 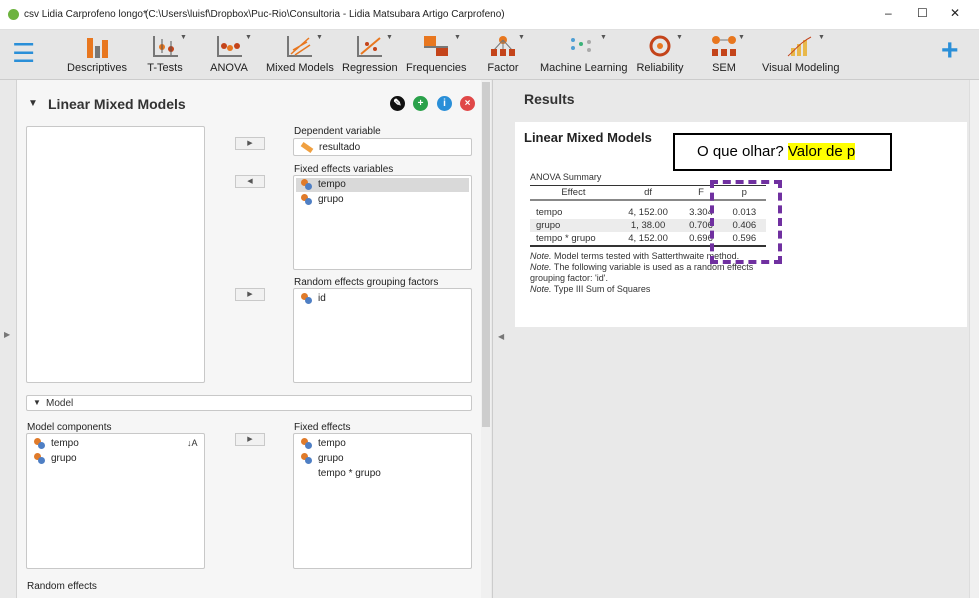 I want to click on add-term-button: ▶, so click(x=250, y=439).